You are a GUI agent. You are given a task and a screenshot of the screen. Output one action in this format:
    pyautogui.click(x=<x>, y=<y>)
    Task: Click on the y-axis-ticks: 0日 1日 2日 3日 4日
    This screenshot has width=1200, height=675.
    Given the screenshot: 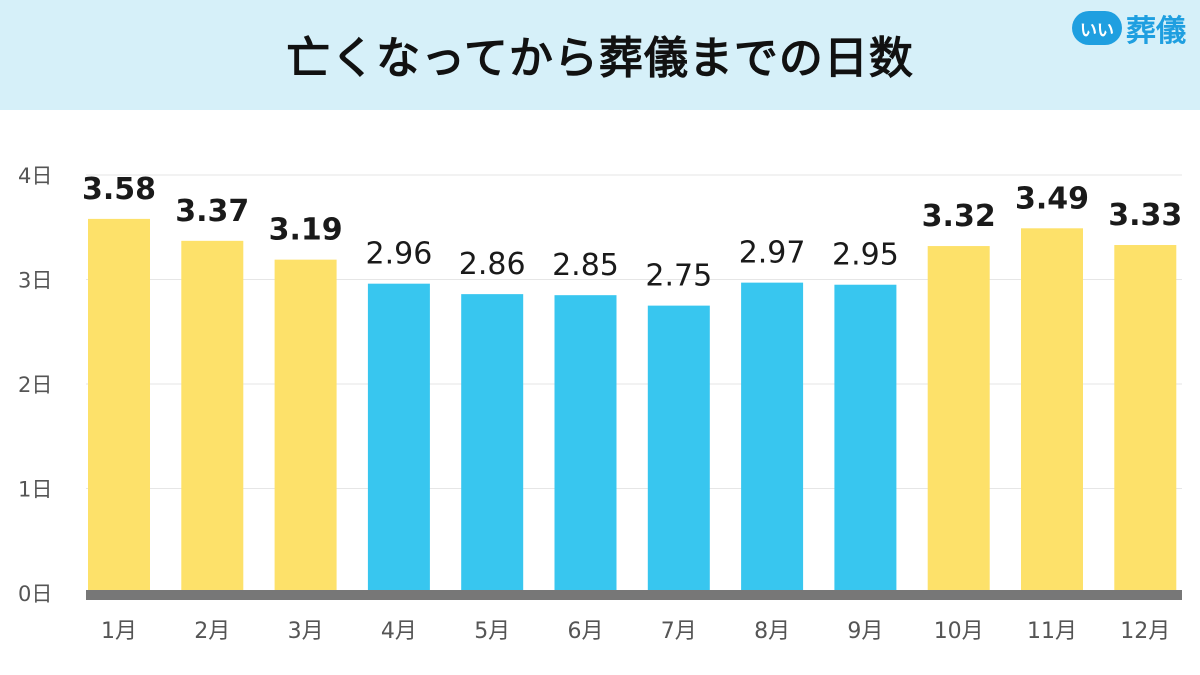 What is the action you would take?
    pyautogui.click(x=35, y=385)
    